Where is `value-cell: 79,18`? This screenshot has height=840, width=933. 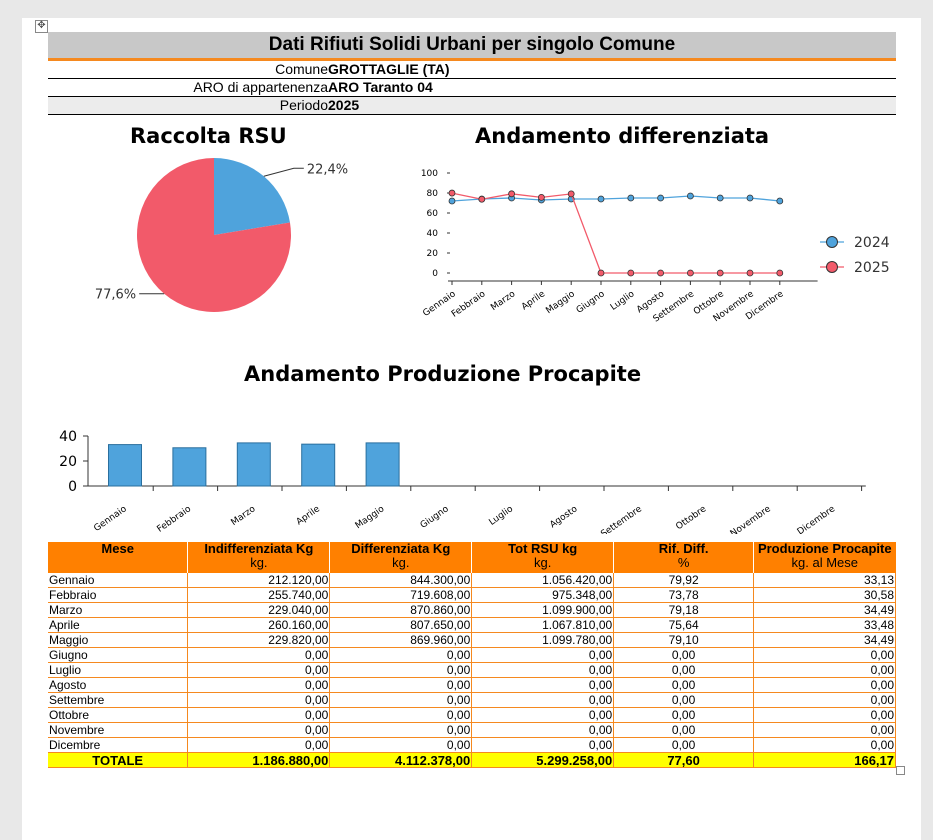 value-cell: 79,18 is located at coordinates (684, 610).